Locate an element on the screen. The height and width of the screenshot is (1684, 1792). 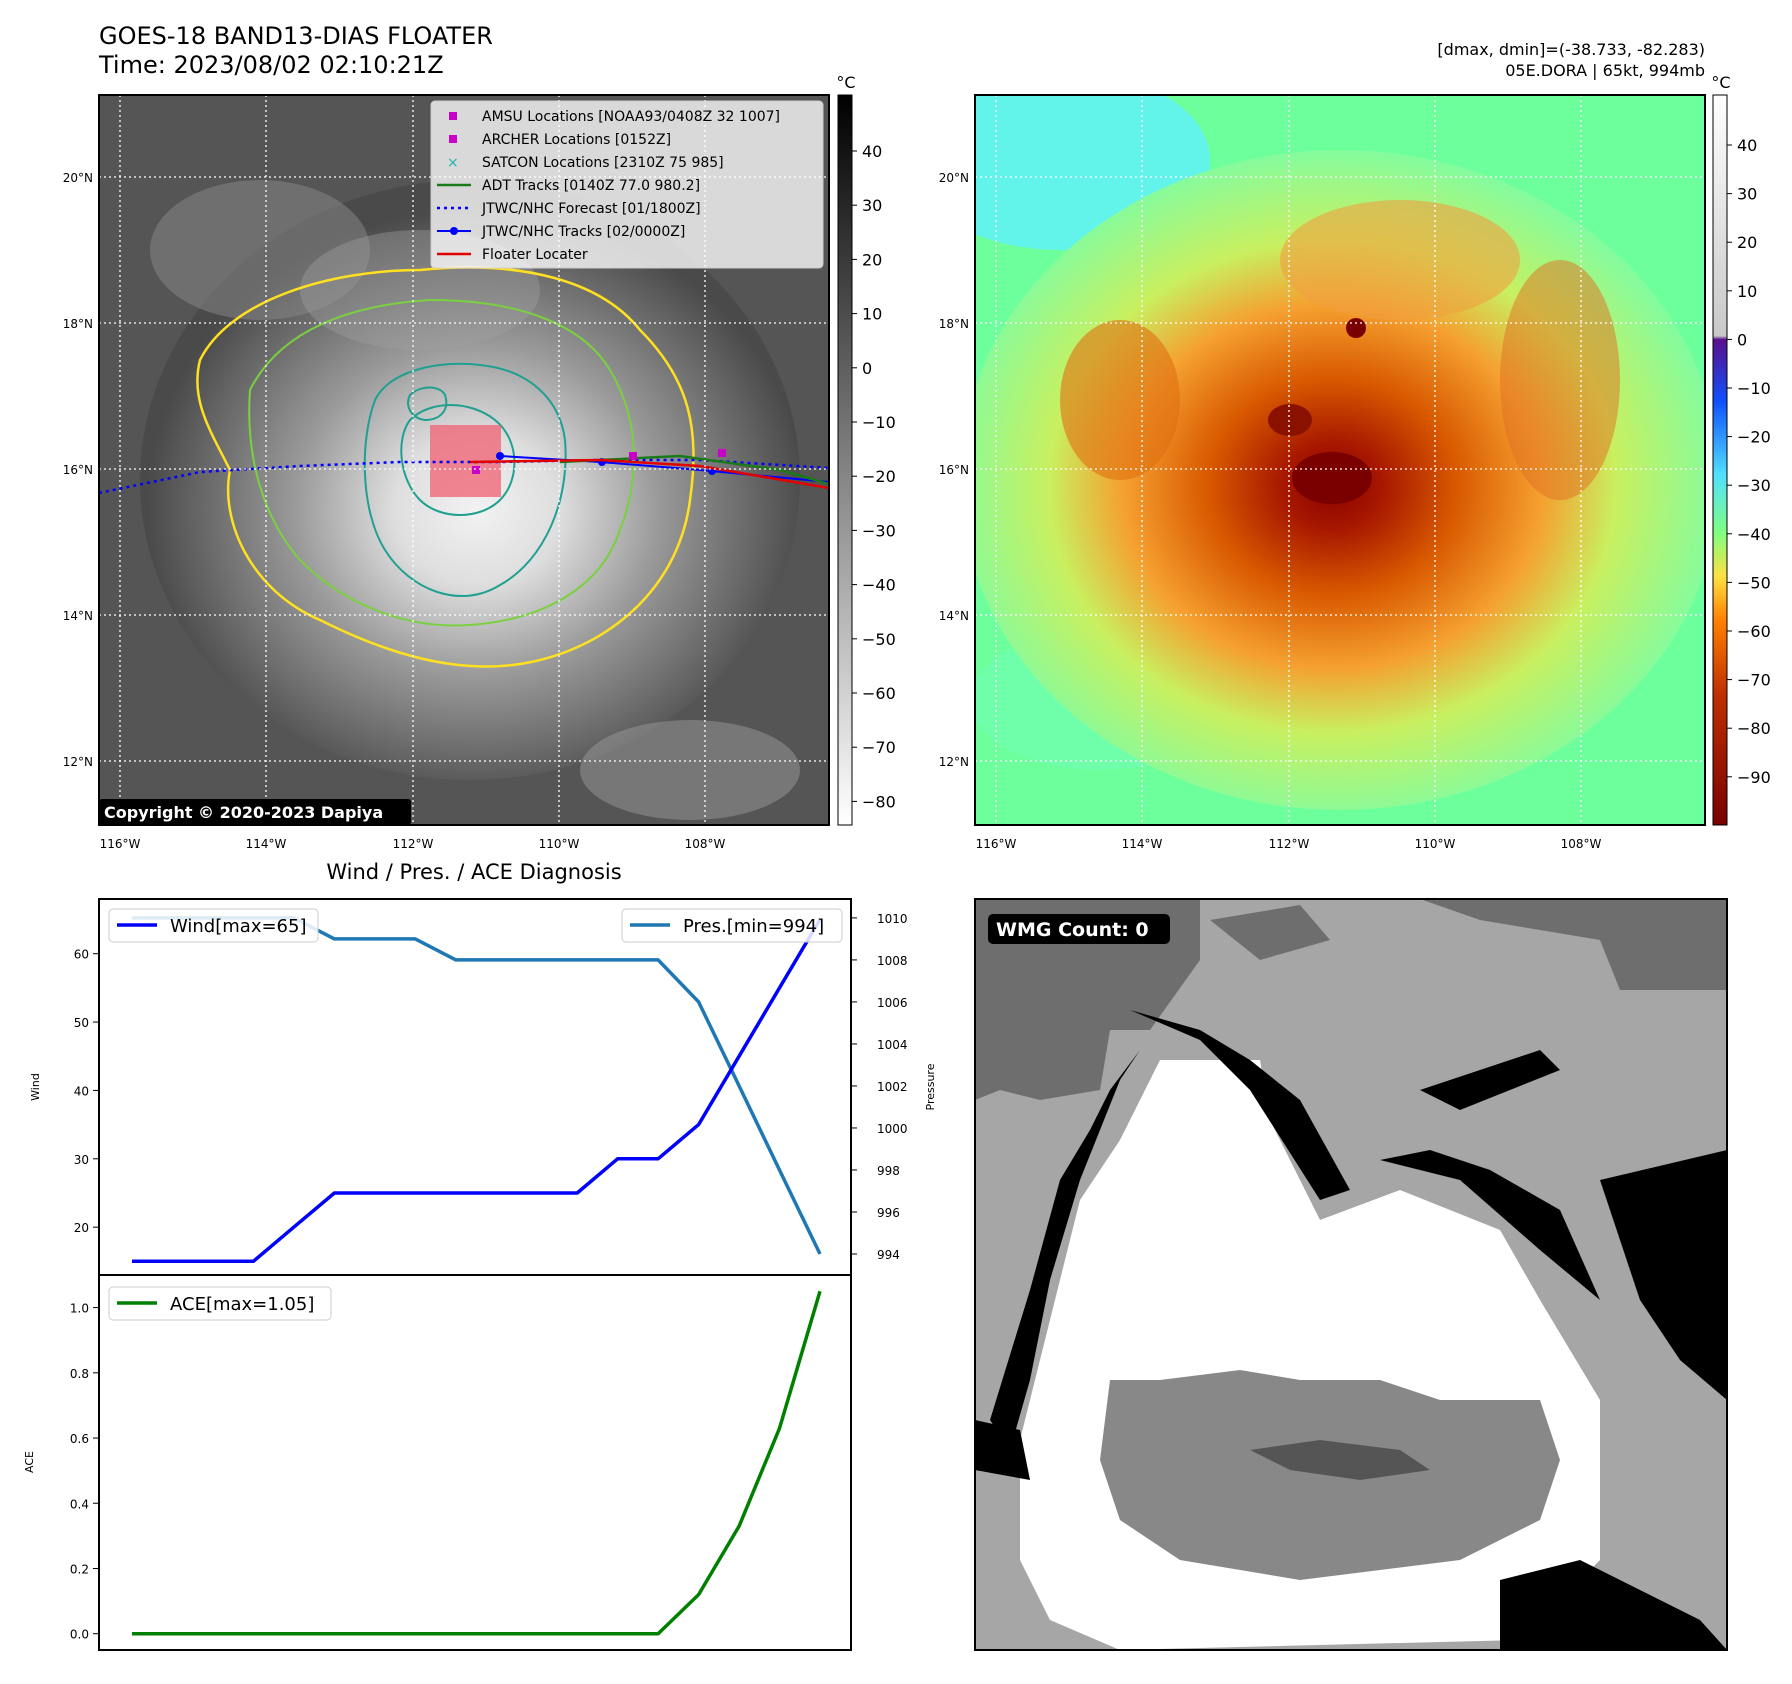
wind-legend: Wind[max=65] is located at coordinates (213, 925).